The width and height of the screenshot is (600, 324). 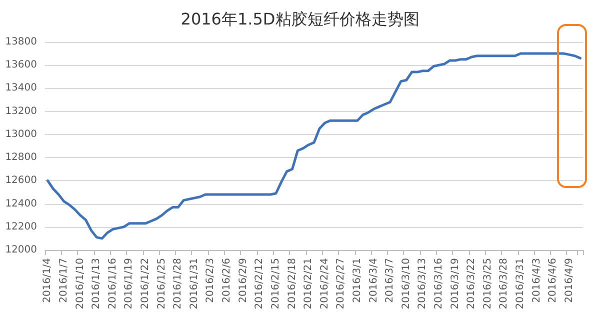 What do you see at coordinates (488, 284) in the screenshot?
I see `x-tick-label: 2016/3/25` at bounding box center [488, 284].